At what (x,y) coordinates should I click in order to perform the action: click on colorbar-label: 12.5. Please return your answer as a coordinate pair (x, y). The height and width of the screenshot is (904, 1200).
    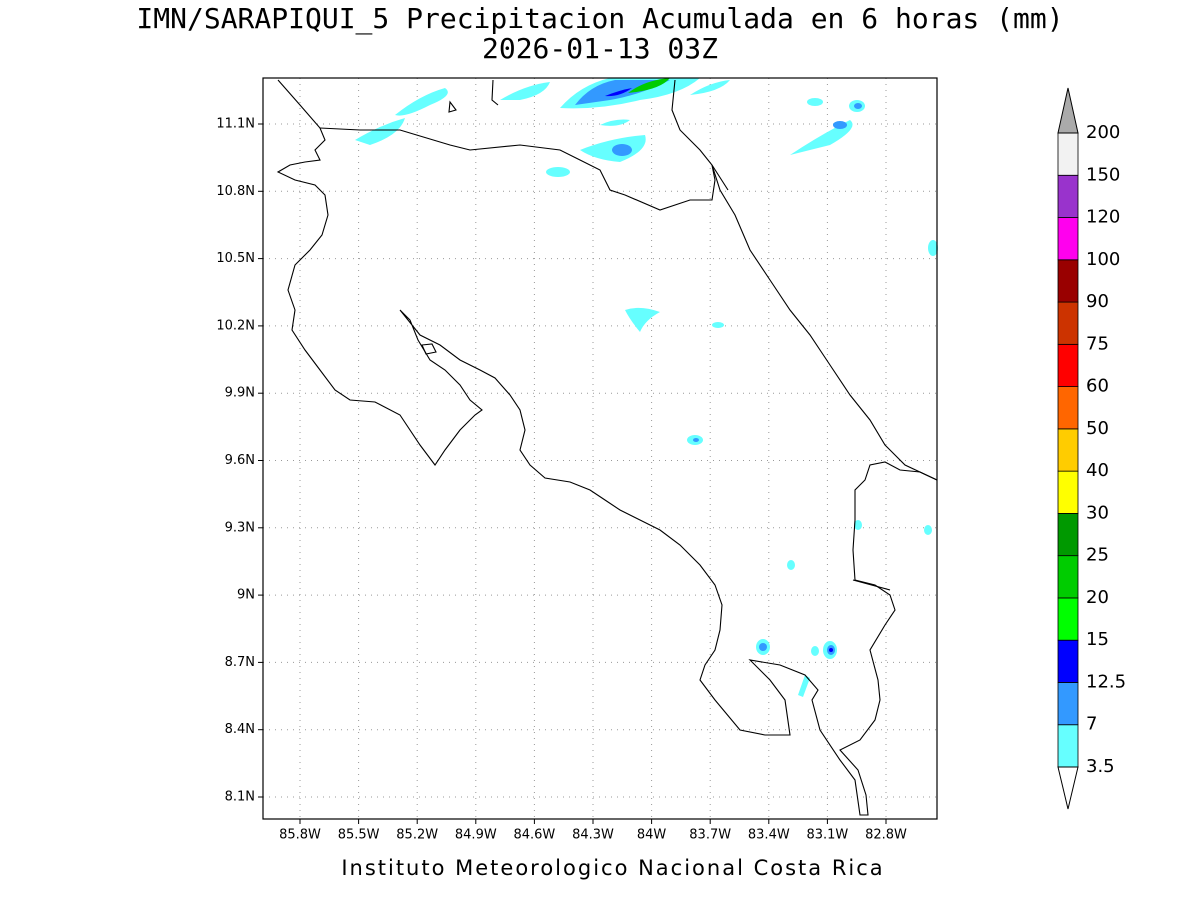
    Looking at the image, I should click on (1106, 681).